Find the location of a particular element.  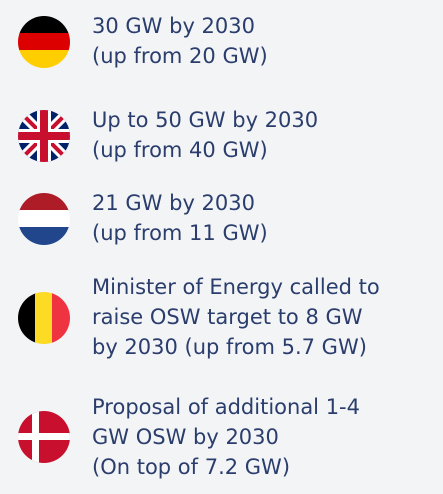

target-text: (up from 11 GW) is located at coordinates (180, 233).